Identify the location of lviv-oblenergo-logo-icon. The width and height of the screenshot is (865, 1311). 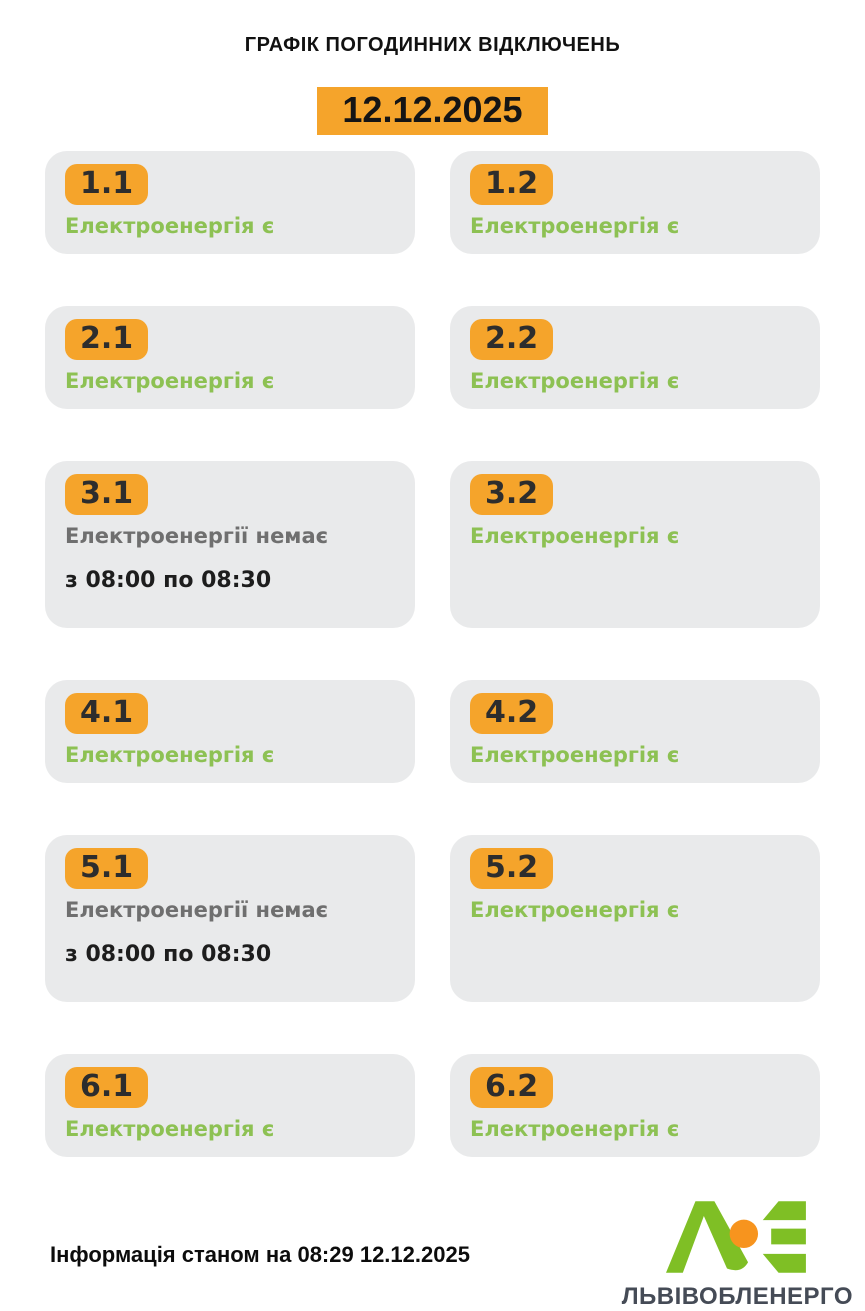
(736, 1237).